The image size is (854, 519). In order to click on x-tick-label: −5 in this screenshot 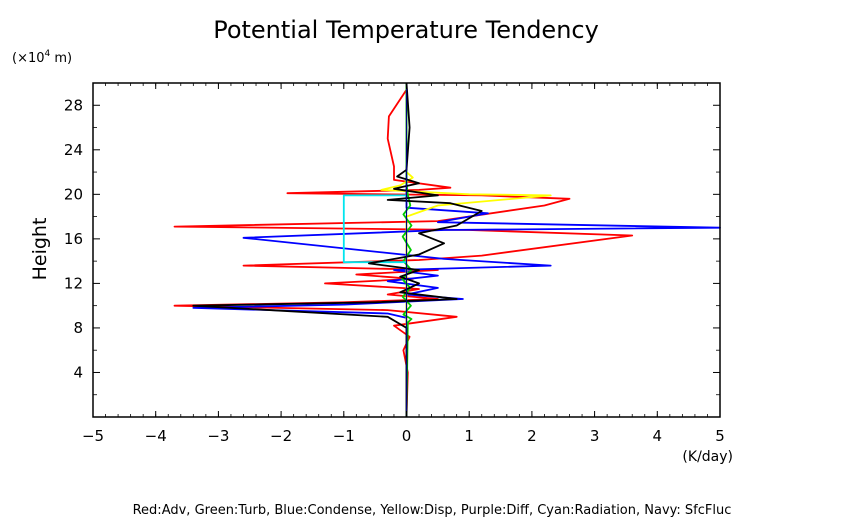, I will do `click(93, 436)`.